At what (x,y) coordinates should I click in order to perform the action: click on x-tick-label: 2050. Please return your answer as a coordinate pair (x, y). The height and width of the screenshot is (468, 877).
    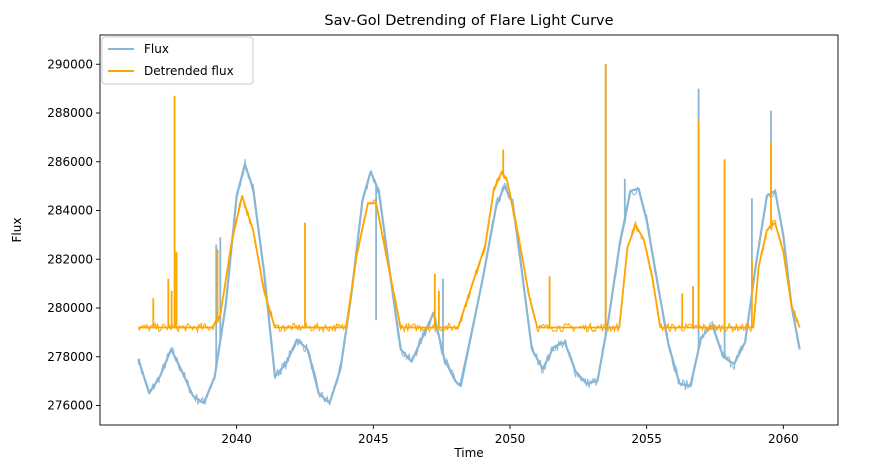
    Looking at the image, I should click on (510, 439).